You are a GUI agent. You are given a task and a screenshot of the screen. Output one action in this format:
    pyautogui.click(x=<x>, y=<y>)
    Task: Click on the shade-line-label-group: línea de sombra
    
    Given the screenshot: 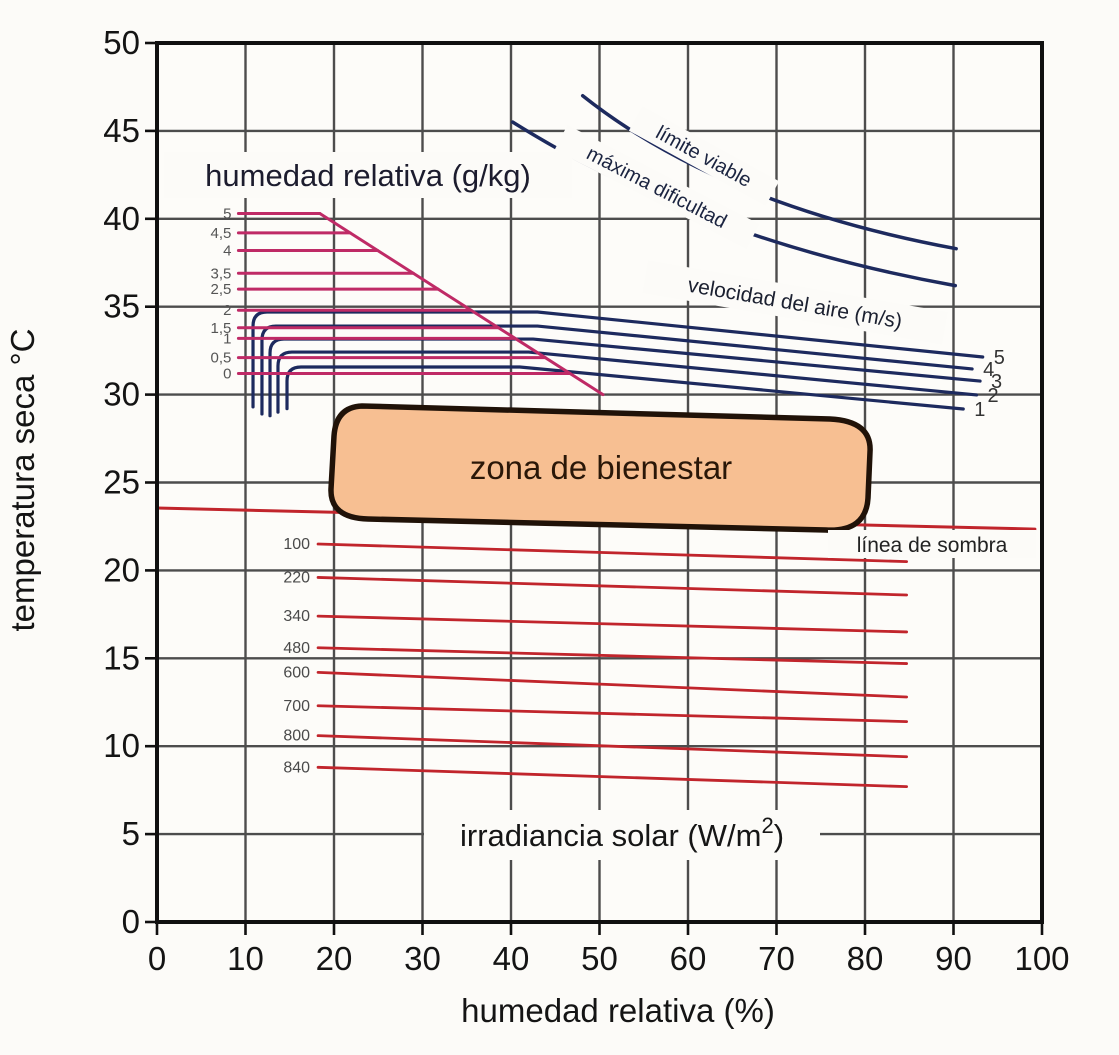 What is the action you would take?
    pyautogui.click(x=932, y=544)
    